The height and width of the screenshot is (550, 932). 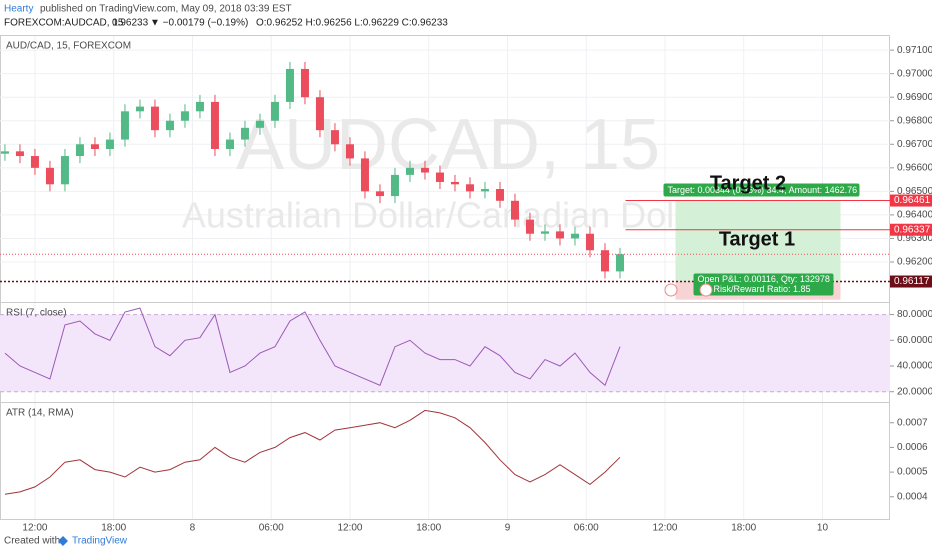 I want to click on footer-brand: TradingView, so click(x=100, y=541).